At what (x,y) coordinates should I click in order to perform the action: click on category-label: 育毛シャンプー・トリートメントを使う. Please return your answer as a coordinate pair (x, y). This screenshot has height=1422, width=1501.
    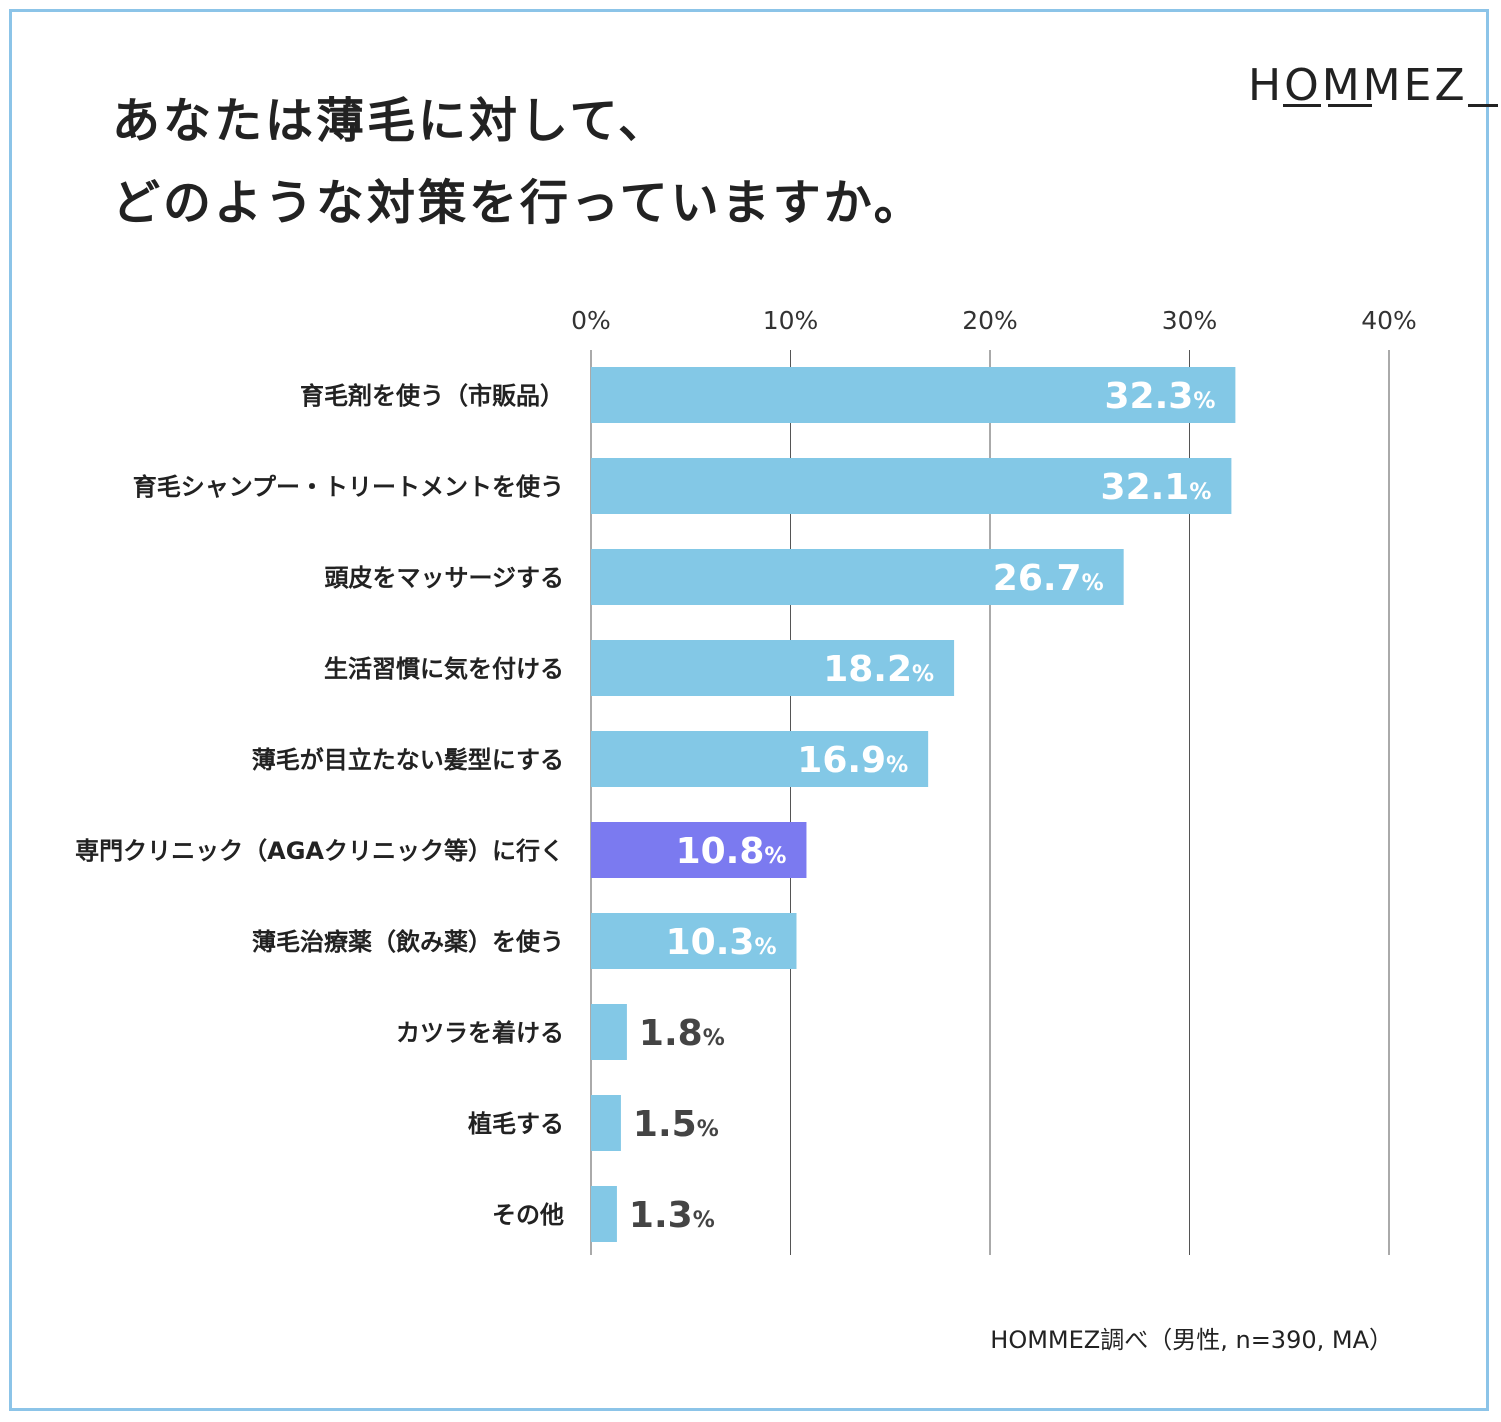
    Looking at the image, I should click on (348, 487).